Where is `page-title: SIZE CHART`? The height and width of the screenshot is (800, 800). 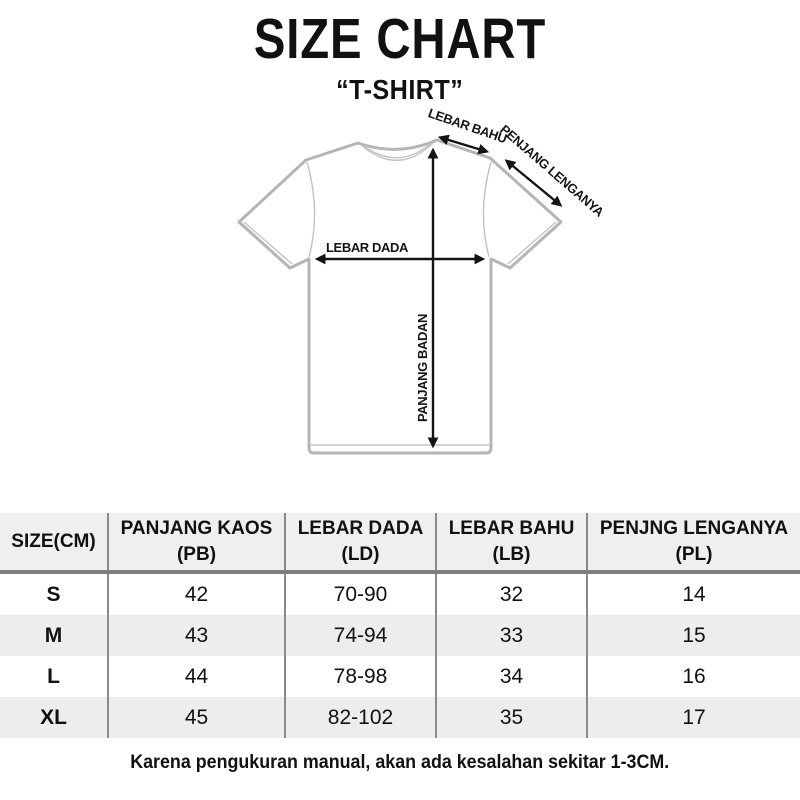
page-title: SIZE CHART is located at coordinates (400, 39).